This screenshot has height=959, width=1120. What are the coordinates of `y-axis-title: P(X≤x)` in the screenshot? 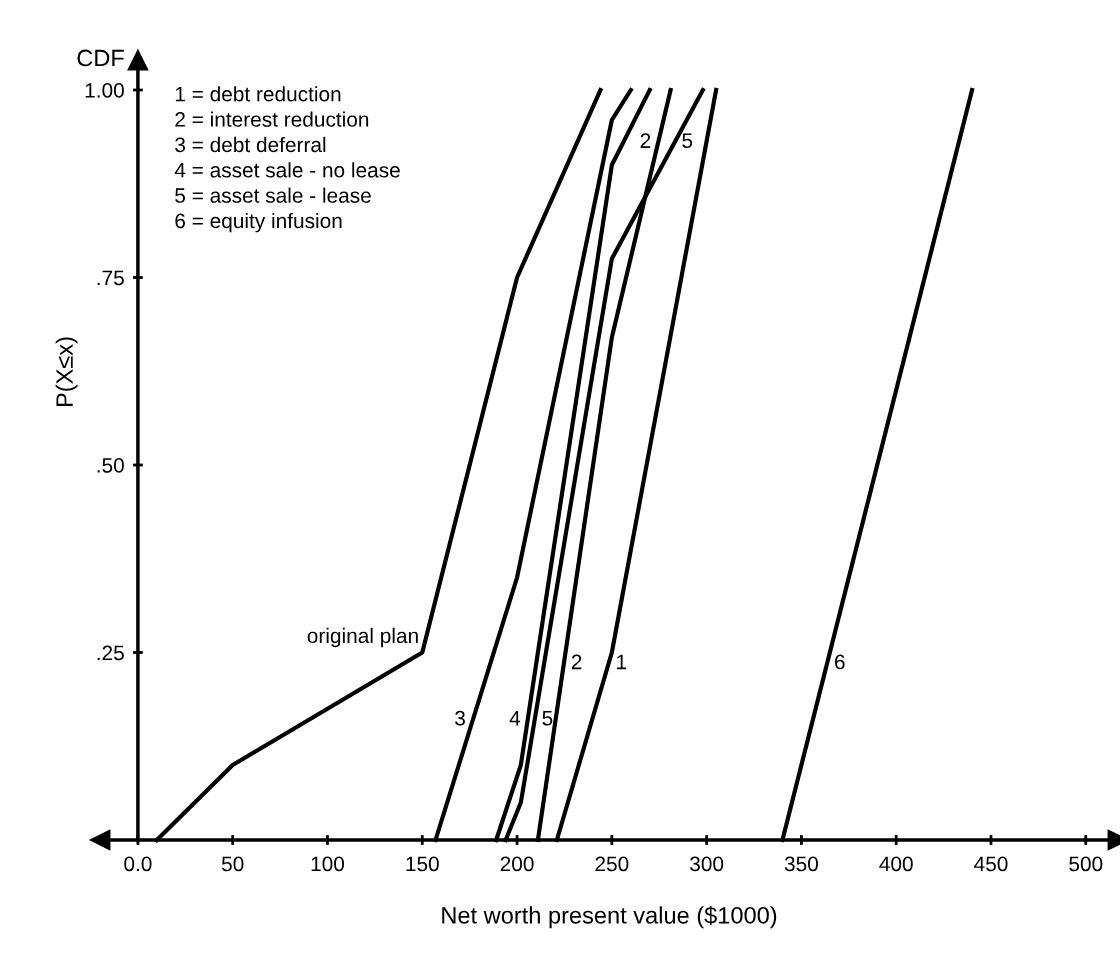 It's located at (66, 372).